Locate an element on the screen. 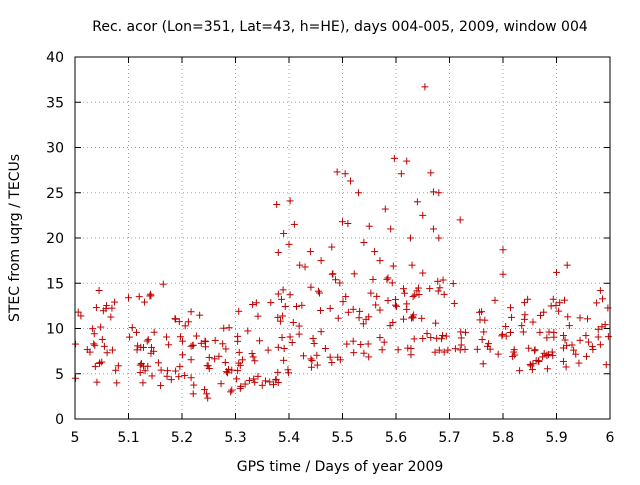  x-axis-label: GPS time / Days of year 2009 is located at coordinates (340, 467).